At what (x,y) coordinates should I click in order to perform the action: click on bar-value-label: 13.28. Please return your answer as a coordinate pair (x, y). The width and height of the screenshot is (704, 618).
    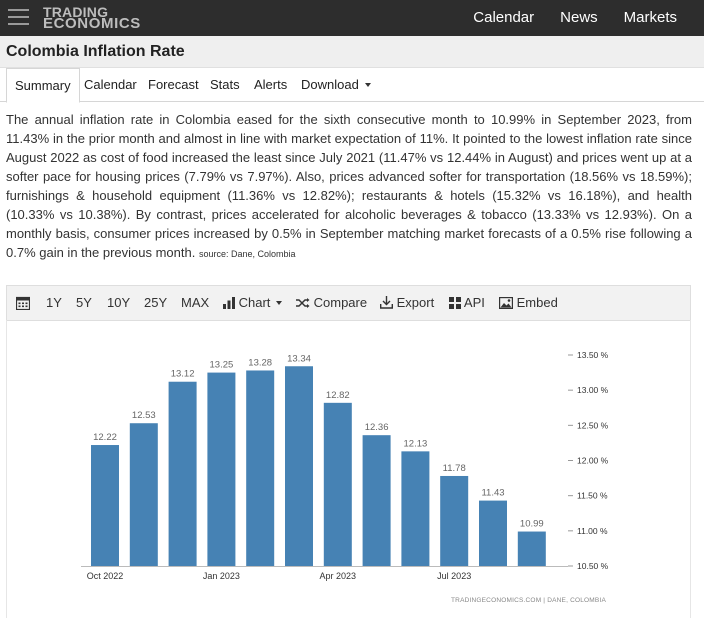
    Looking at the image, I should click on (260, 362).